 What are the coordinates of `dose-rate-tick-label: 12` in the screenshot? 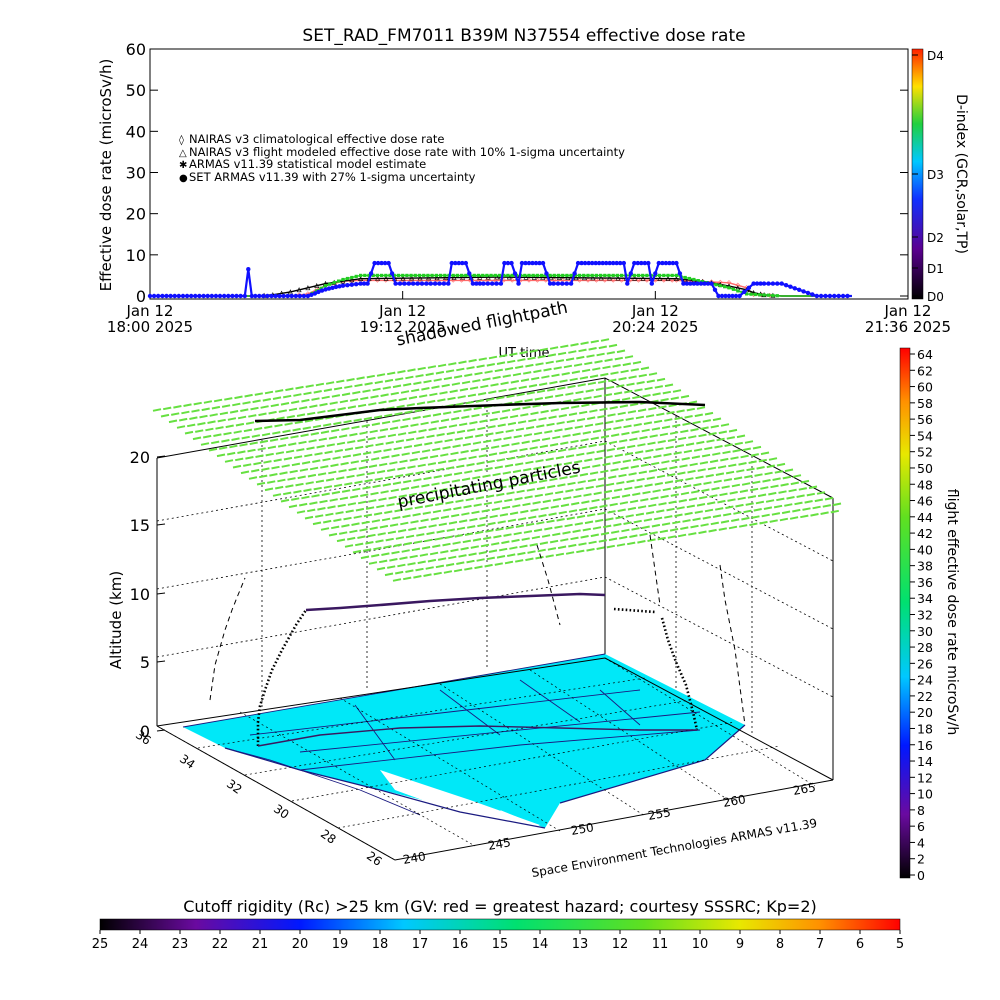 It's located at (925, 777).